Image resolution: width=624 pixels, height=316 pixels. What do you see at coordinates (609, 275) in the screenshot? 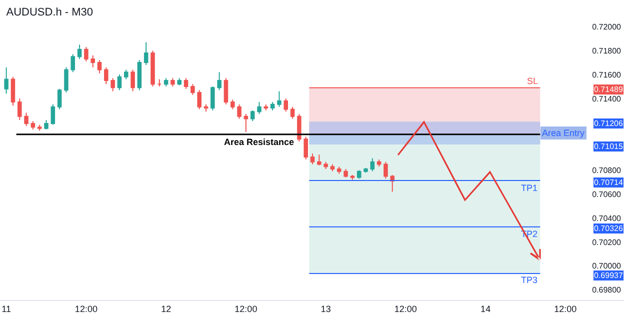
I see `annotation: 0.69937` at bounding box center [609, 275].